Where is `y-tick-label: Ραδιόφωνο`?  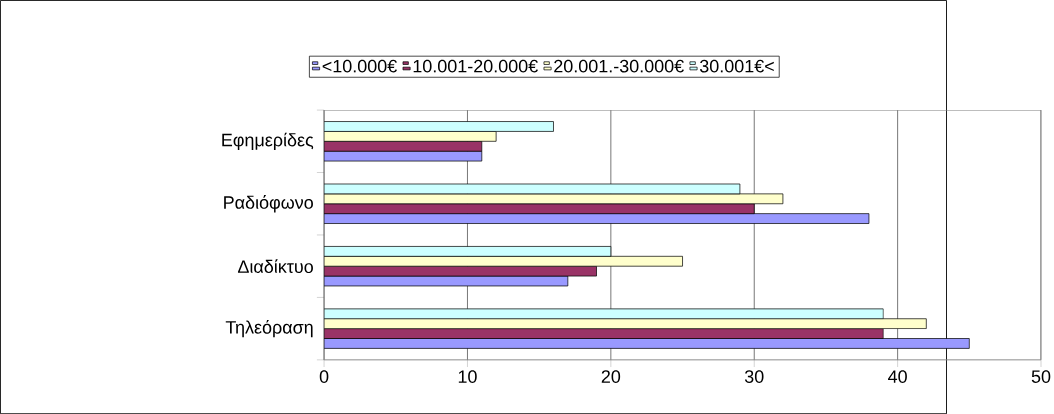
y-tick-label: Ραδιόφωνο is located at coordinates (268, 204).